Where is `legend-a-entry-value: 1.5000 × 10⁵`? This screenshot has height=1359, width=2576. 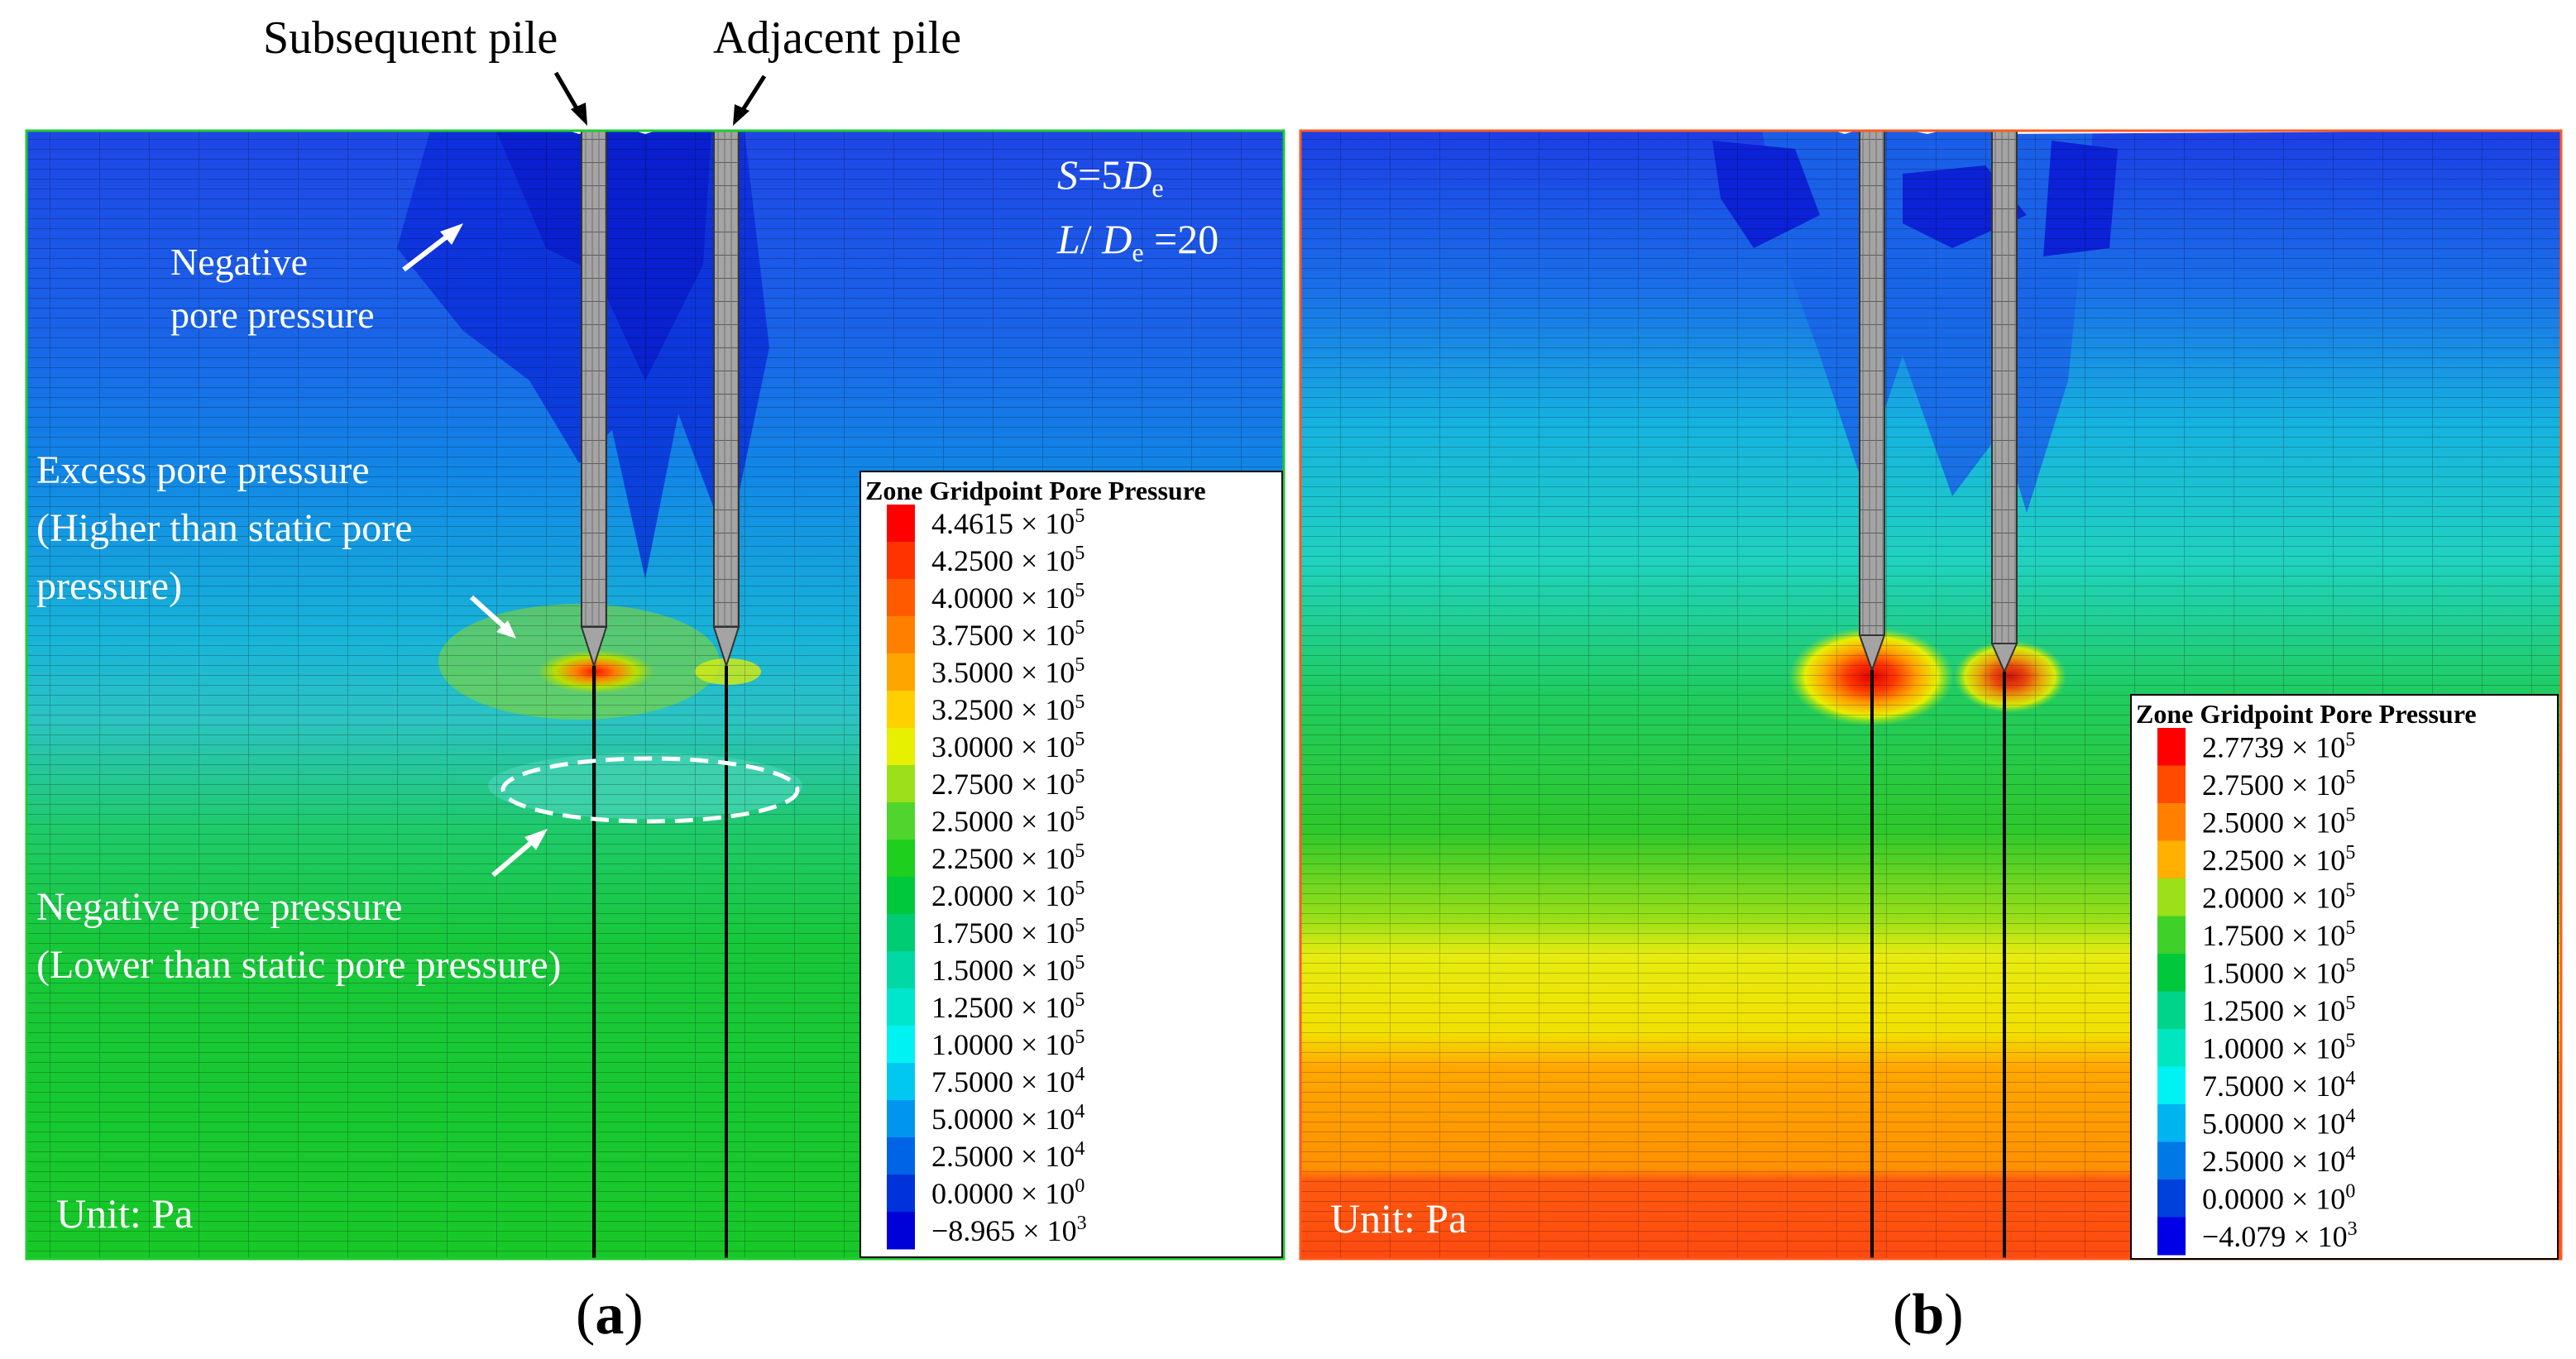
legend-a-entry-value: 1.5000 × 10⁵ is located at coordinates (1008, 969).